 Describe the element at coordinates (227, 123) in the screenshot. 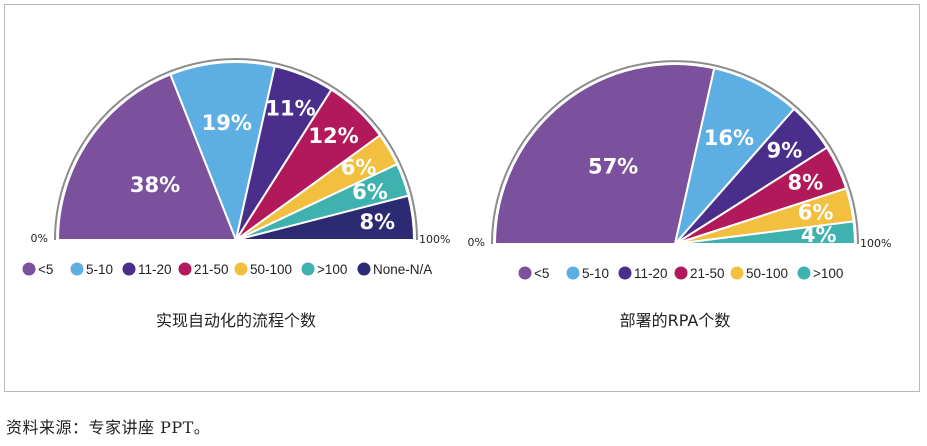

I see `slice-value-label: 19%` at that location.